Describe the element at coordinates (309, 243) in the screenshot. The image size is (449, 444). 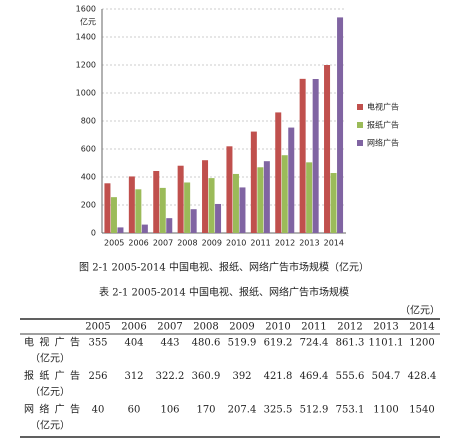
I see `x-tick-label: 2013` at that location.